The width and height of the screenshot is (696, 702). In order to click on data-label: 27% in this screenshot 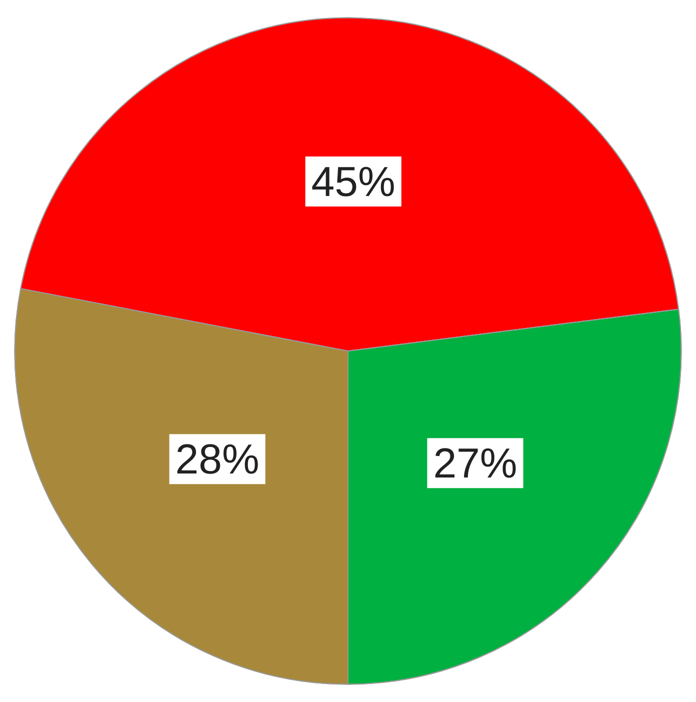, I will do `click(475, 463)`.